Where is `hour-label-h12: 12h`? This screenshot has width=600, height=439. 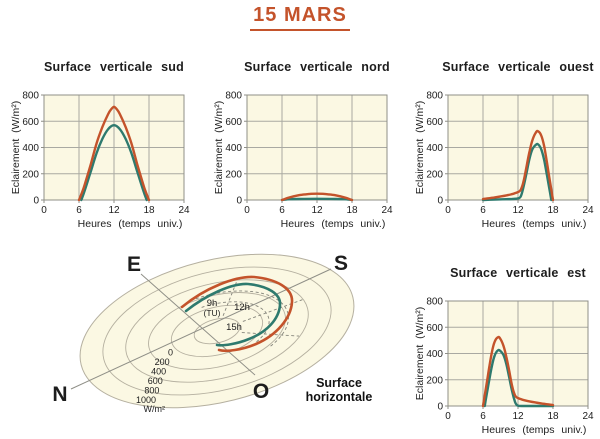 hour-label-h12: 12h is located at coordinates (242, 307).